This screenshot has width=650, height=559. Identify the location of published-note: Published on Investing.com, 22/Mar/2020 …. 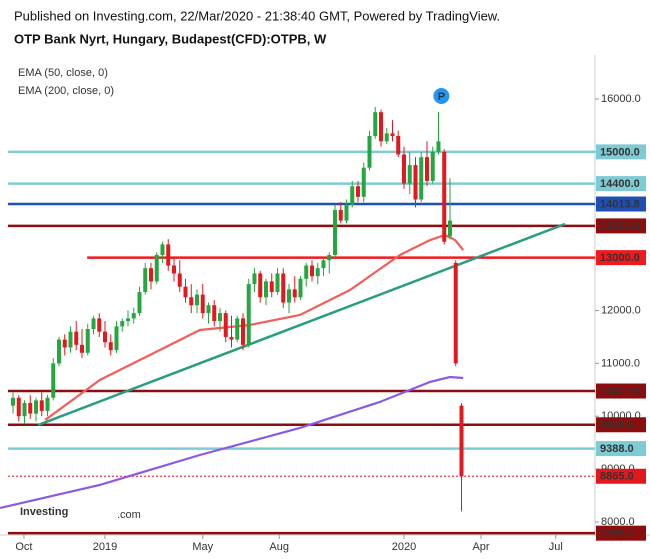
(257, 15).